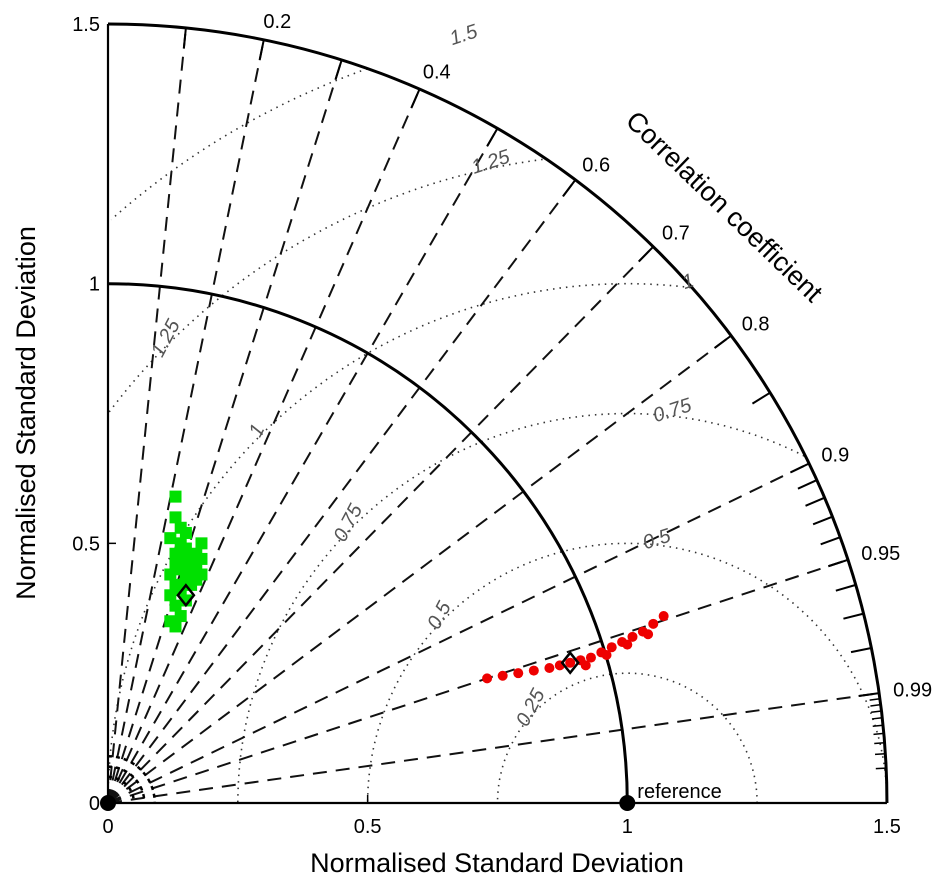  I want to click on origin-point, so click(108, 803).